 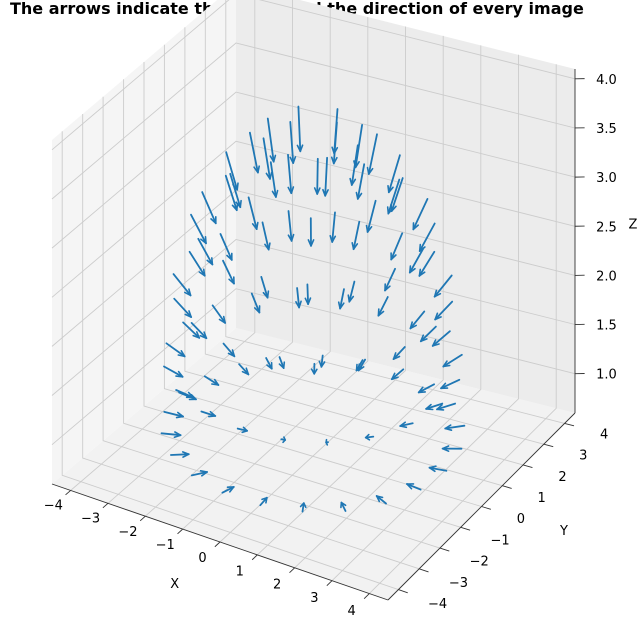 What do you see at coordinates (562, 477) in the screenshot?
I see `y-tick-label: 2` at bounding box center [562, 477].